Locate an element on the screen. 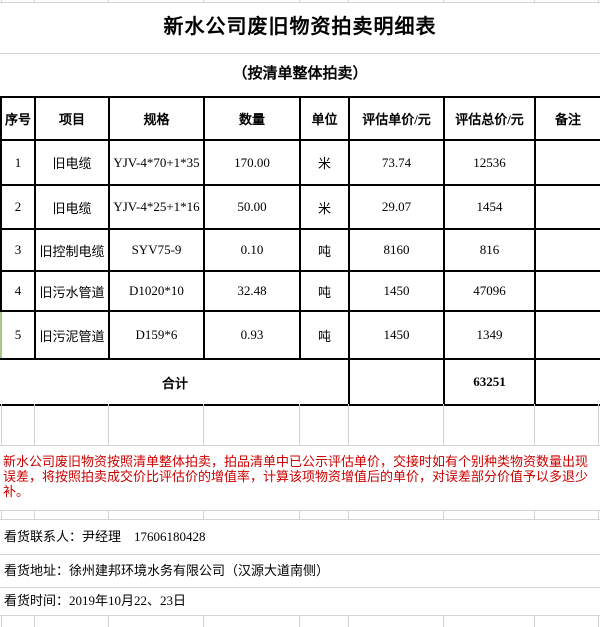 This screenshot has width=600, height=627. cell-quantity: 0.93 is located at coordinates (252, 335).